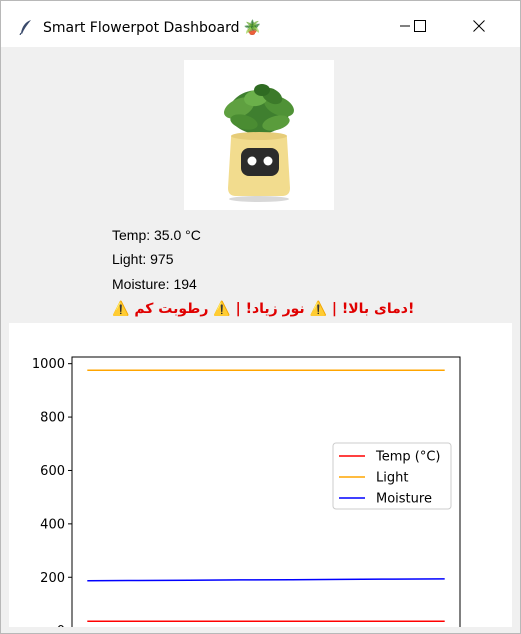 The image size is (521, 634). I want to click on y-tick-label: 600, so click(52, 471).